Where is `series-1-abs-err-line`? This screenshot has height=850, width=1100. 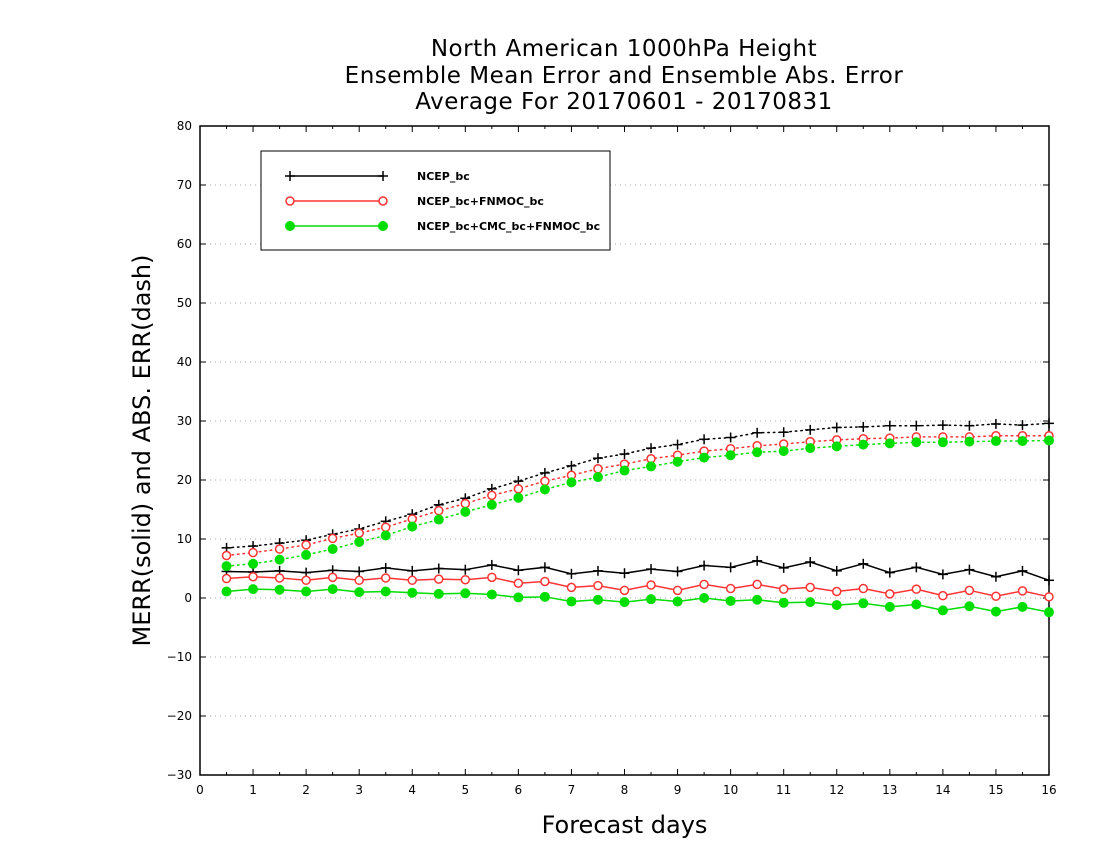 series-1-abs-err-line is located at coordinates (637, 485).